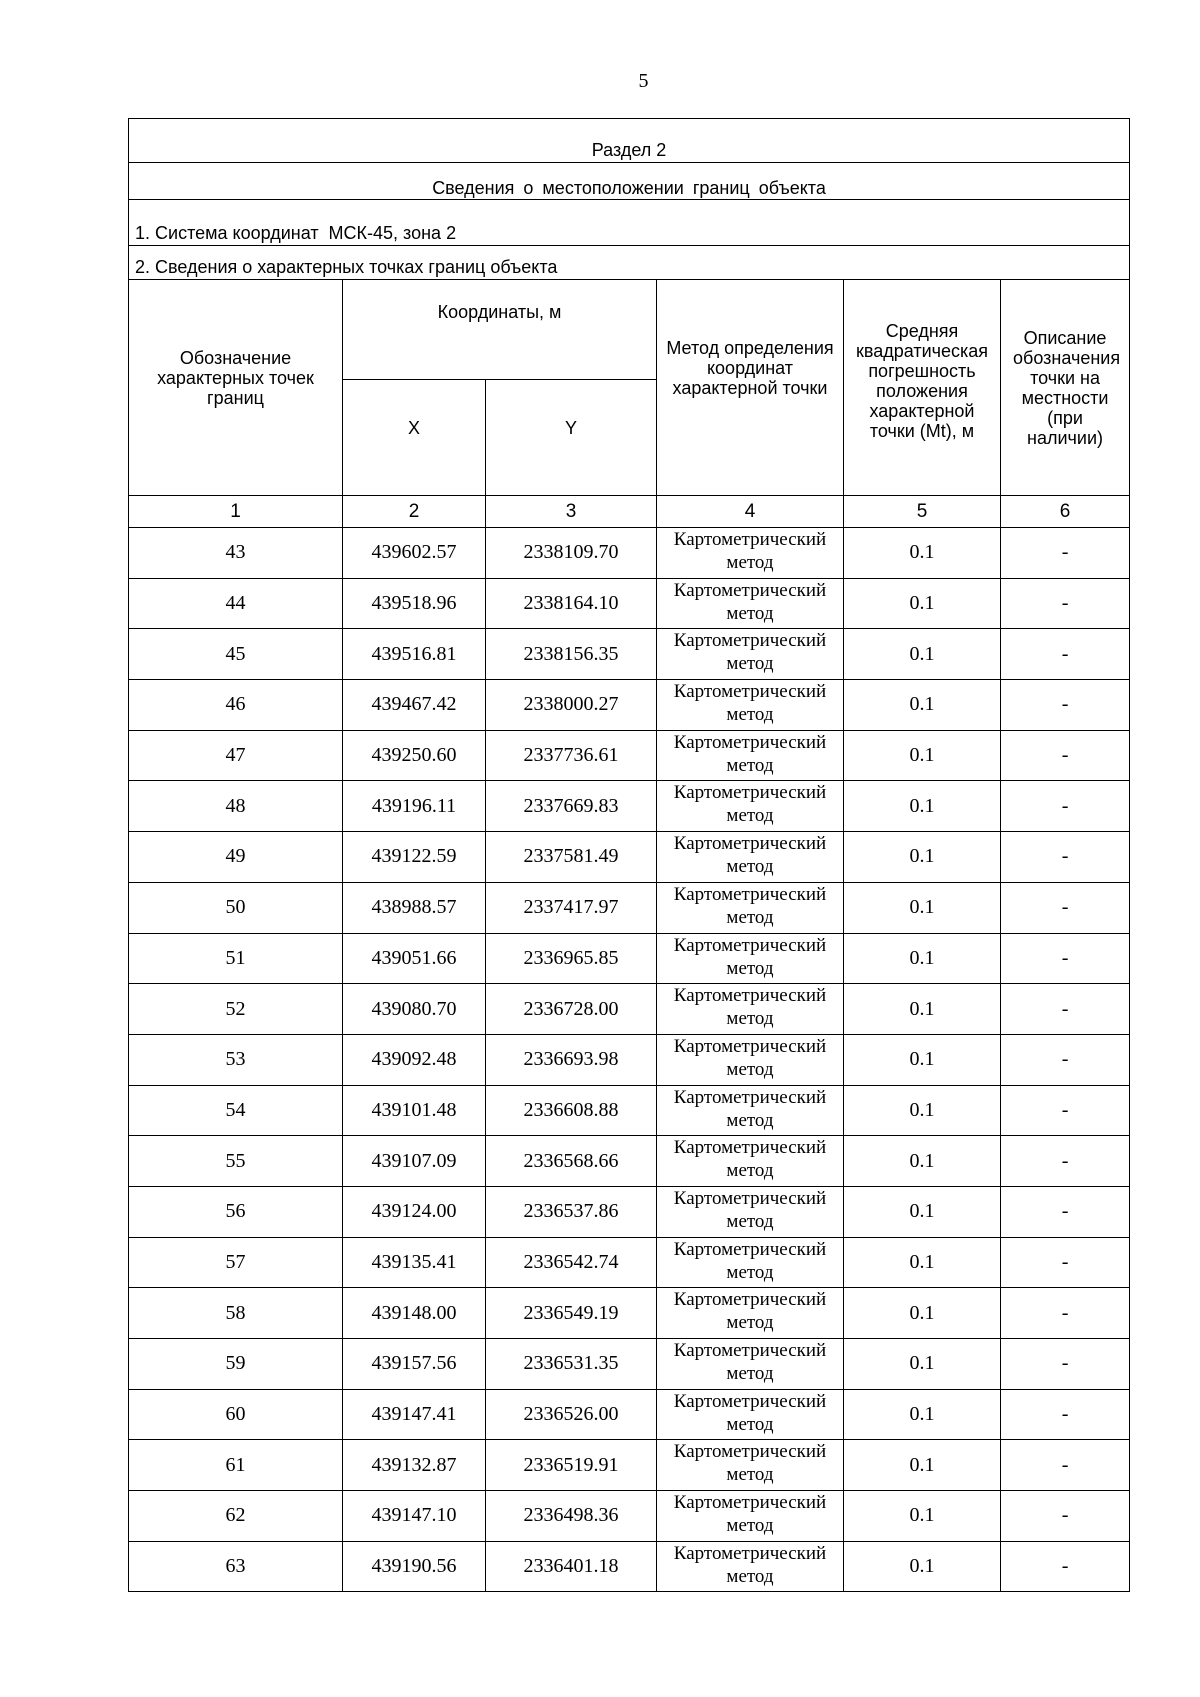 This screenshot has width=1200, height=1697. What do you see at coordinates (414, 958) in the screenshot?
I see `coord-x-cell: 439051.66` at bounding box center [414, 958].